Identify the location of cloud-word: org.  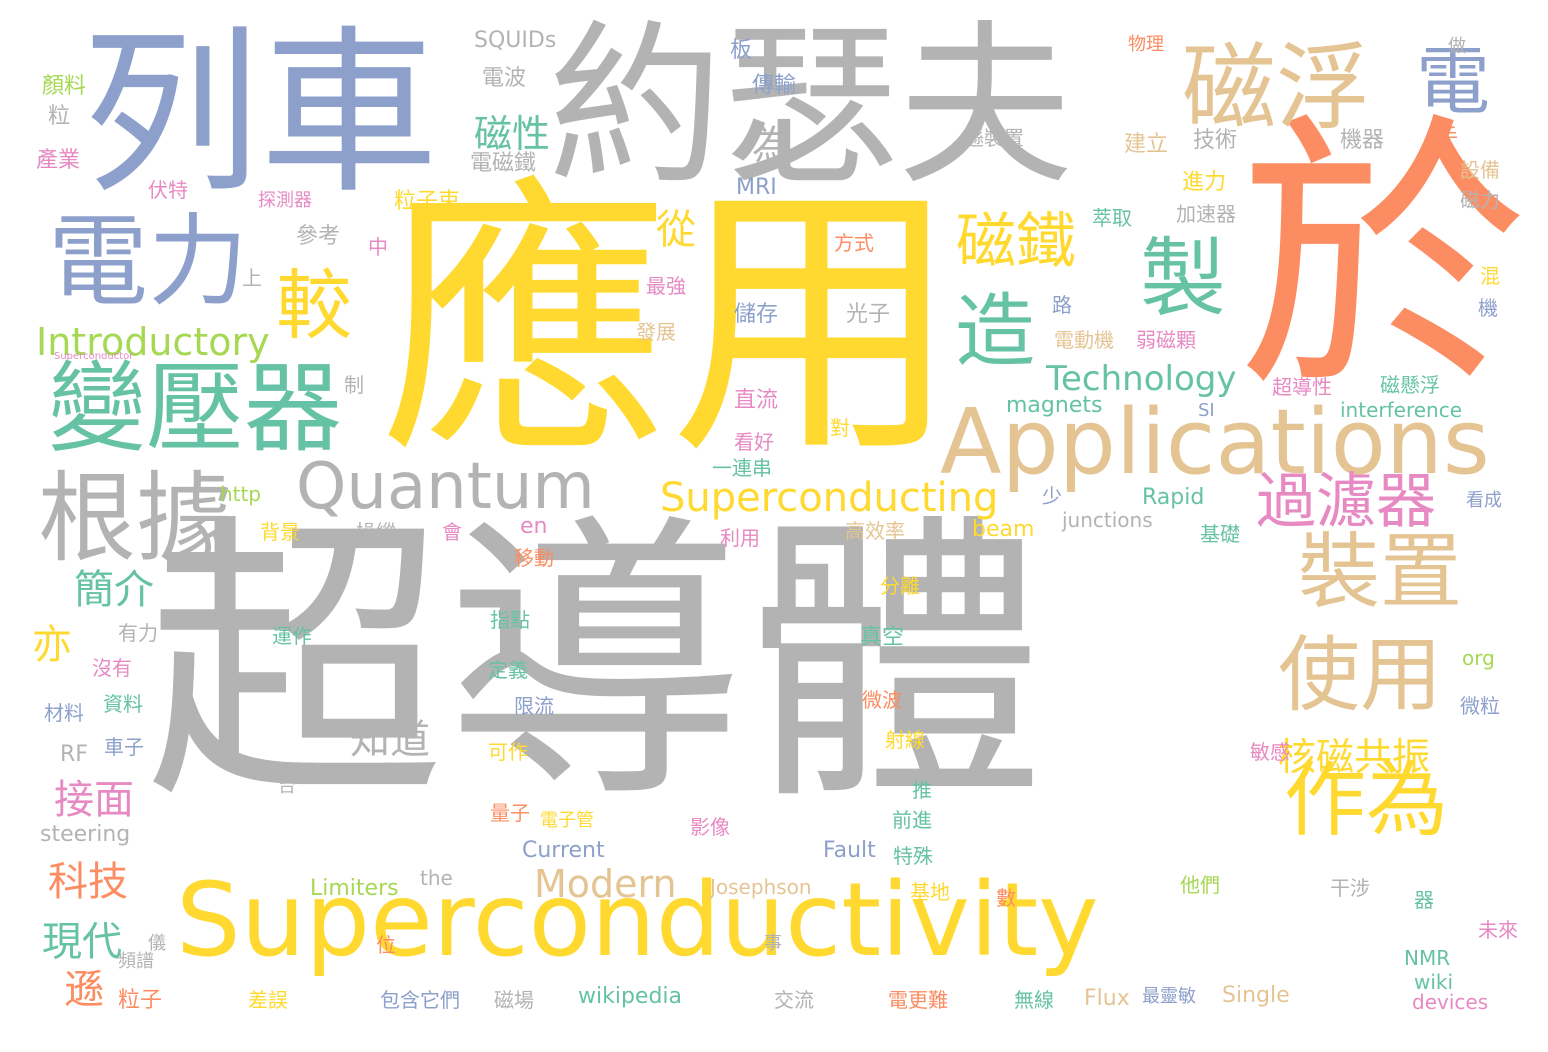
(1478, 658).